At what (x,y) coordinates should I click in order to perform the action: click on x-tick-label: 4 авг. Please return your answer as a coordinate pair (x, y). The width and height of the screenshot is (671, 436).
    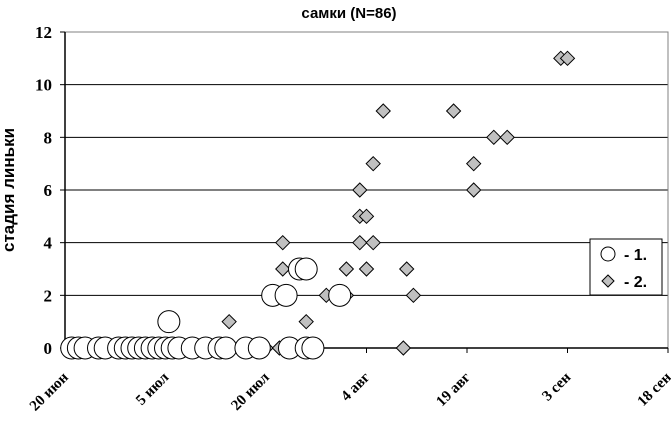
    Looking at the image, I should click on (355, 386).